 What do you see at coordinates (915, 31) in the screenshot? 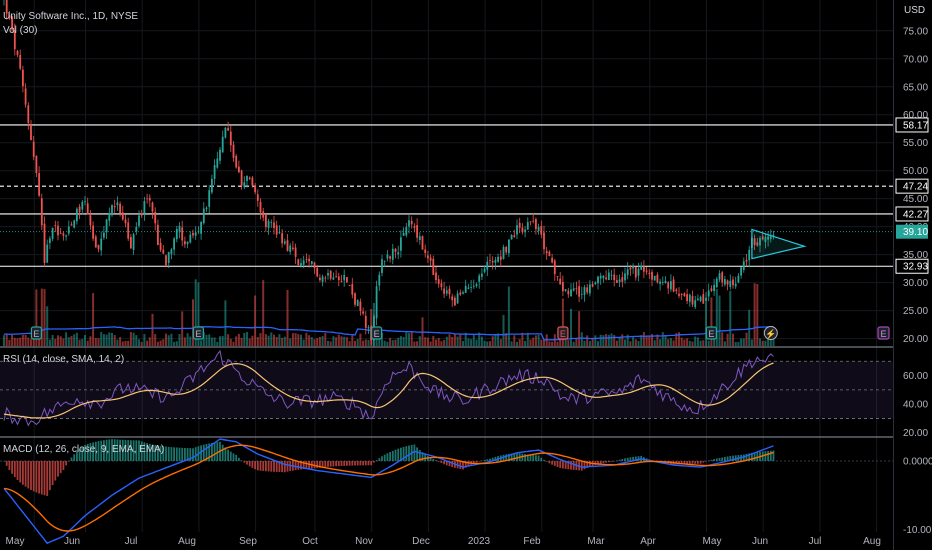
I see `price-tick-label: 75.00` at bounding box center [915, 31].